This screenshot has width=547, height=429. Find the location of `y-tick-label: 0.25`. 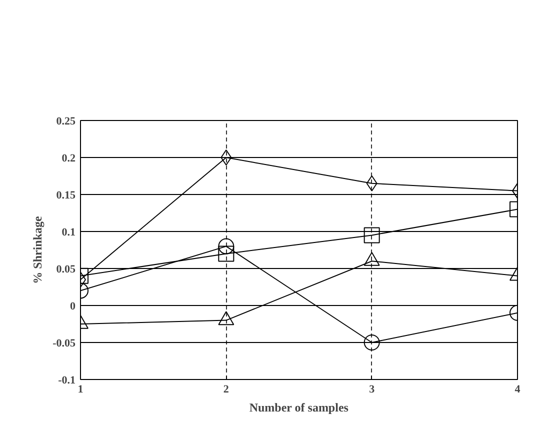

y-tick-label: 0.25 is located at coordinates (66, 122).